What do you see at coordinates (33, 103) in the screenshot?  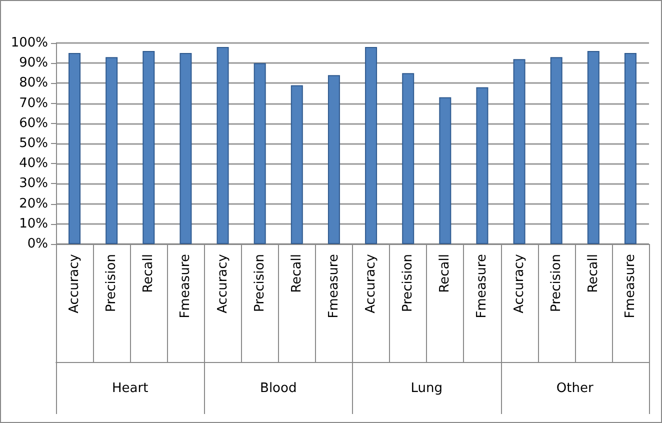 I see `y-tick-label: 70%` at bounding box center [33, 103].